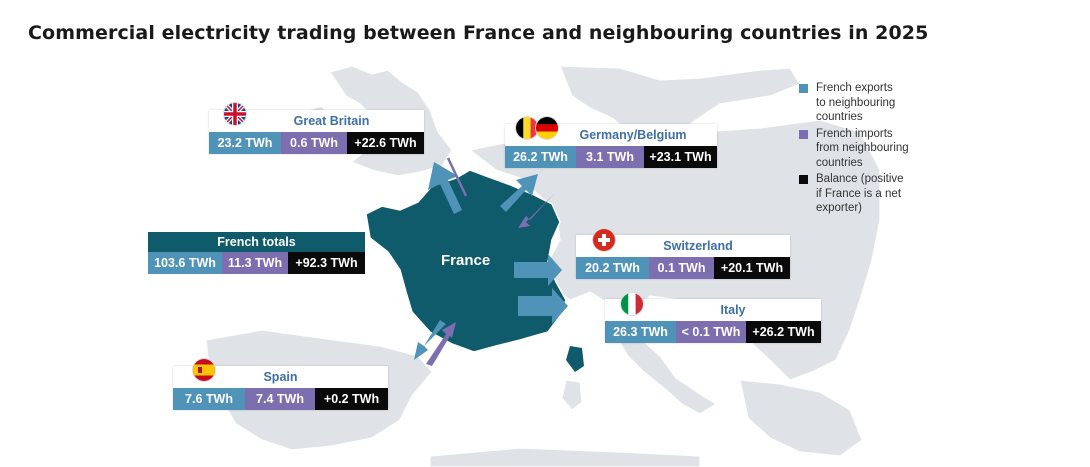  Describe the element at coordinates (235, 114) in the screenshot. I see `uk-flag-icon` at that location.